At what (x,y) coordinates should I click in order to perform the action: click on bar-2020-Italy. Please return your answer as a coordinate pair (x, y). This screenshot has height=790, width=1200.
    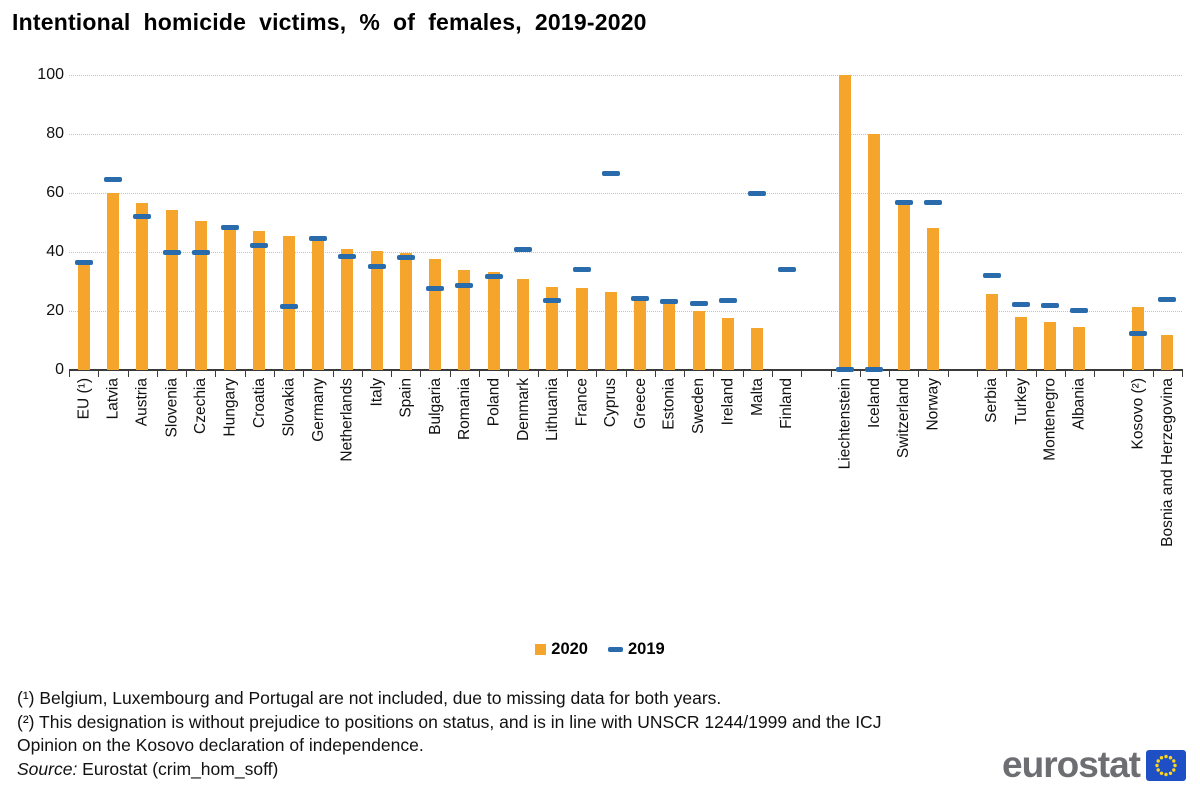
    Looking at the image, I should click on (376, 310).